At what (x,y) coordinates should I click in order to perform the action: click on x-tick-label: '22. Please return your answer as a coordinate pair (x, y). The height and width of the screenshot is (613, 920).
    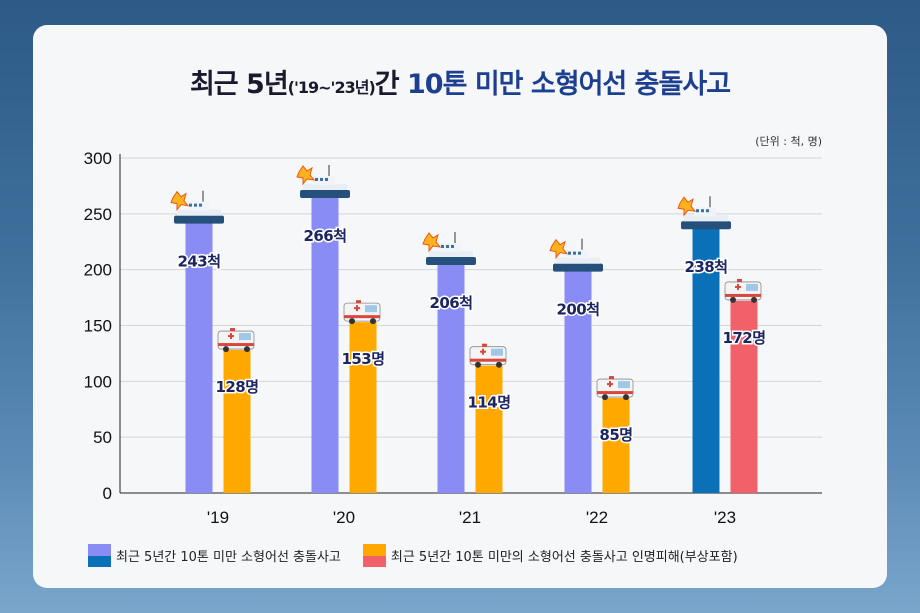
    Looking at the image, I should click on (597, 517).